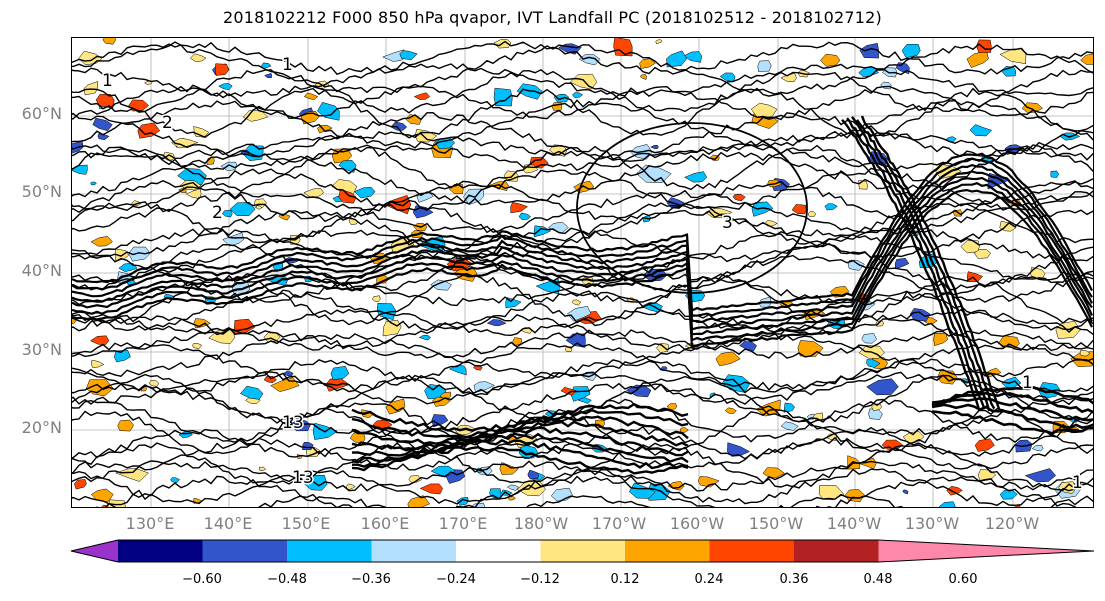  I want to click on colorbar-tick: −0.60, so click(202, 579).